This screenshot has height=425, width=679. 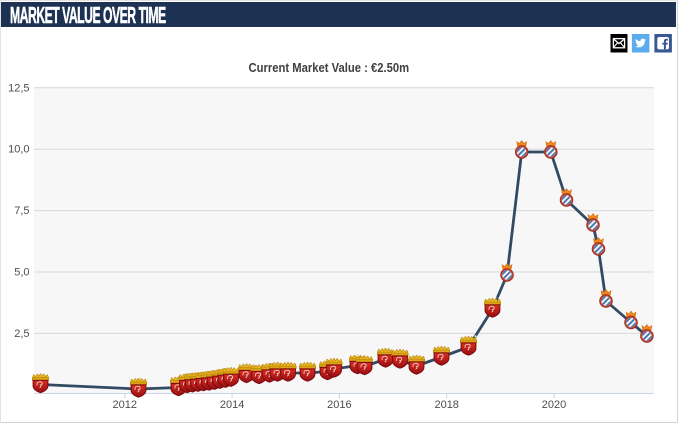 I want to click on svg-text: 5,0, so click(x=21, y=273).